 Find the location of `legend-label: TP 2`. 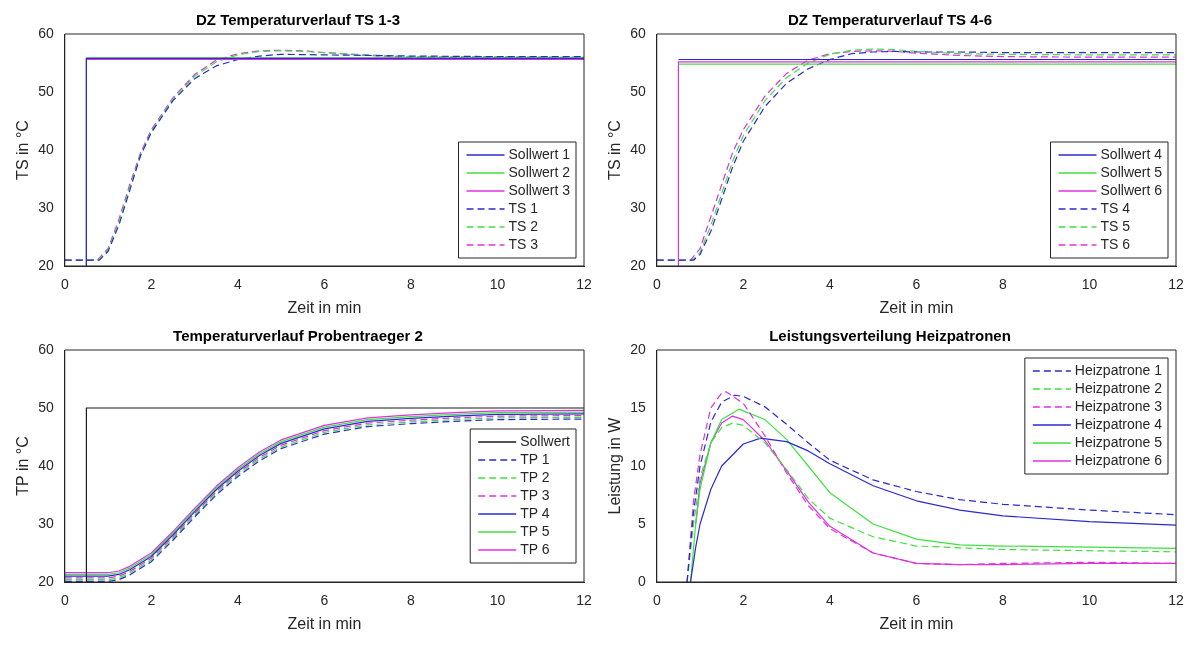

legend-label: TP 2 is located at coordinates (535, 476).